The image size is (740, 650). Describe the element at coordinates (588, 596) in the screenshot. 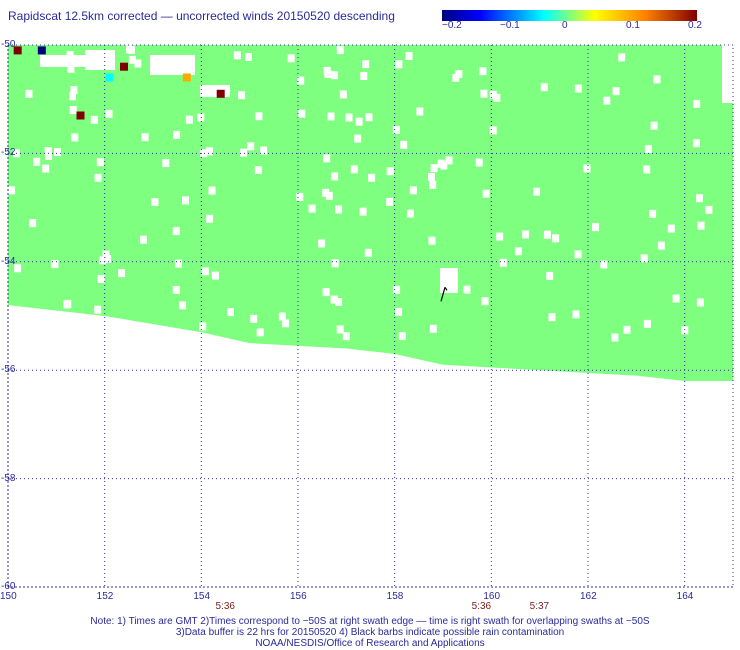

I see `longitude-tick-label: 162` at that location.